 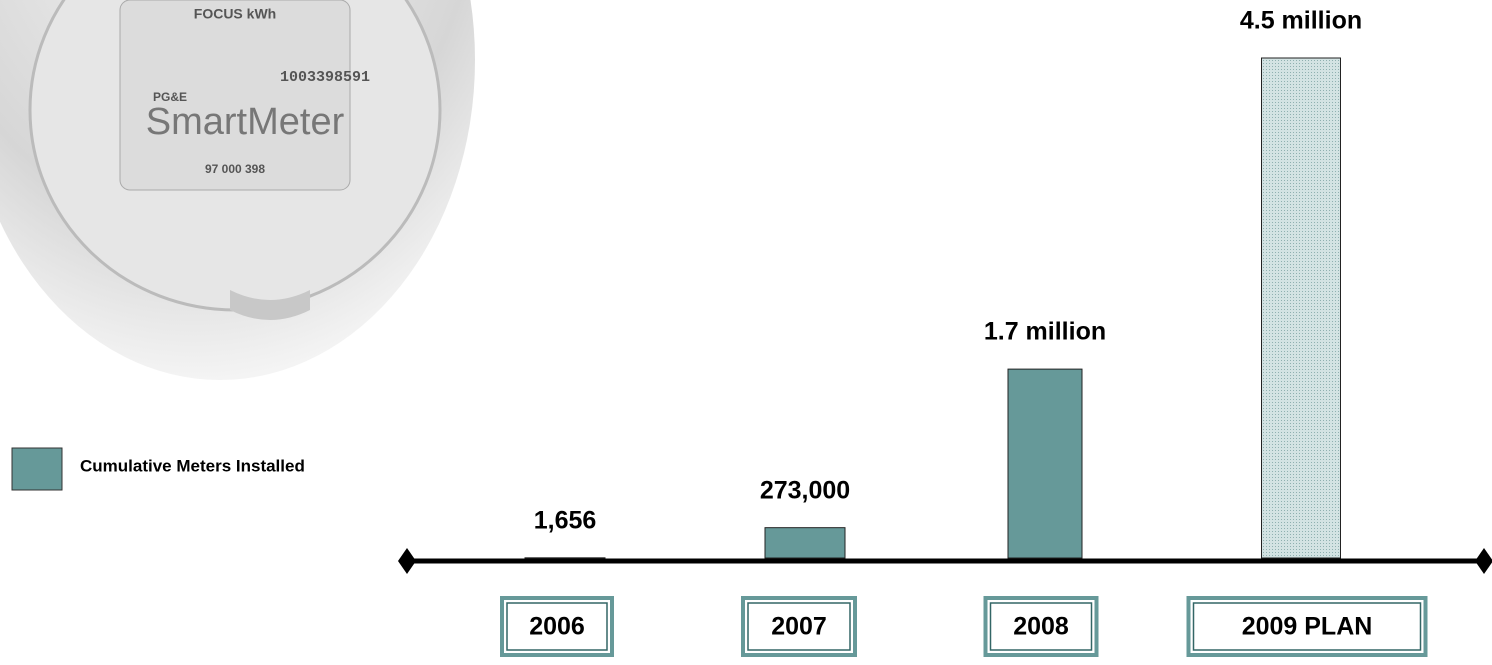 What do you see at coordinates (245, 122) in the screenshot?
I see `meter-text: SmartMeter` at bounding box center [245, 122].